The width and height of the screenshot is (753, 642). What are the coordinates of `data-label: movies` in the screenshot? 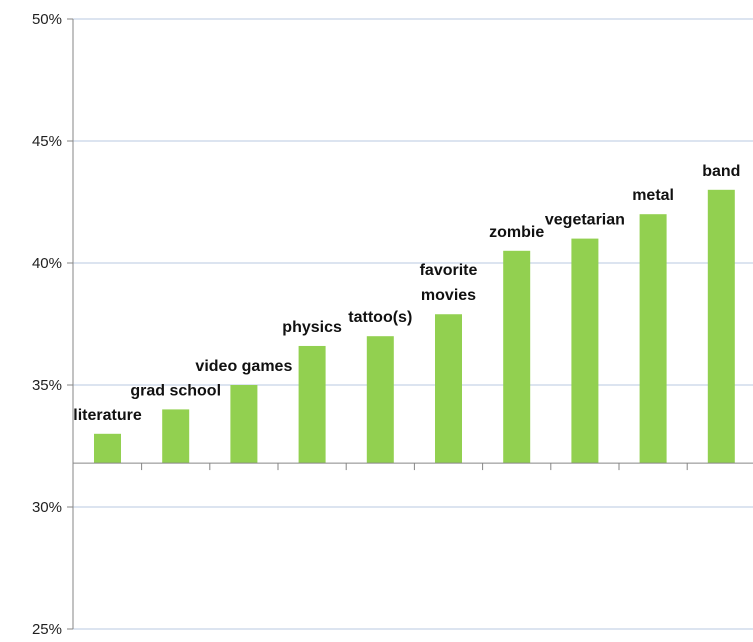 It's located at (448, 295).